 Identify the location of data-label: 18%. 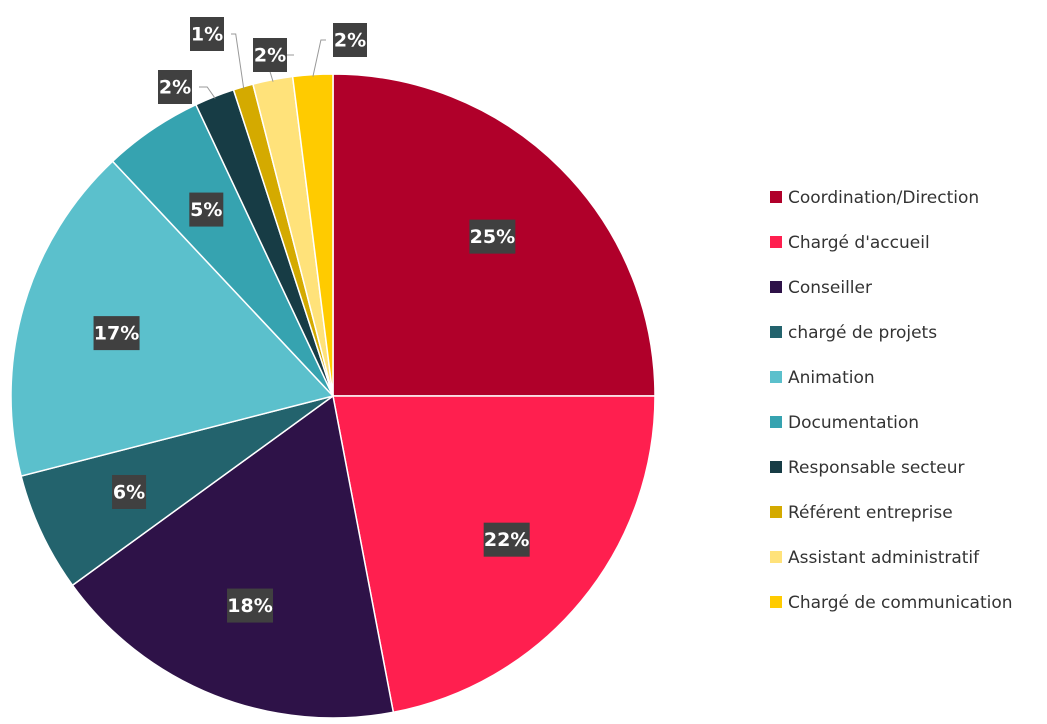
(249, 606).